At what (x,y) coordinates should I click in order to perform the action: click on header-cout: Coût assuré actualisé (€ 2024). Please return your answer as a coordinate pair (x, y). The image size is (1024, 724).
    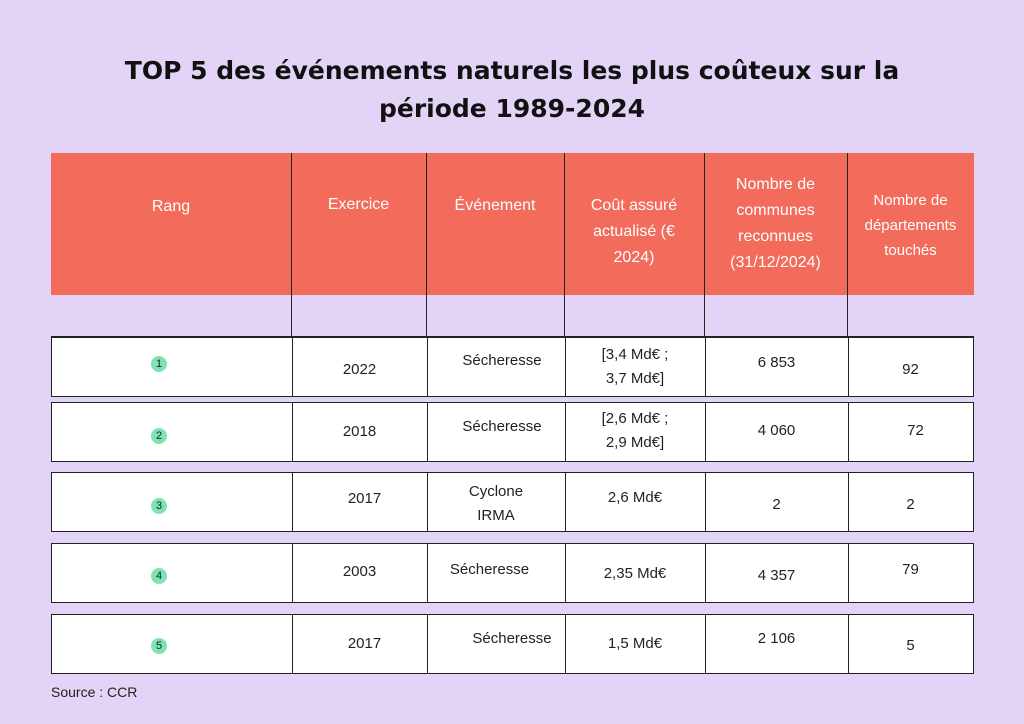
    Looking at the image, I should click on (634, 231).